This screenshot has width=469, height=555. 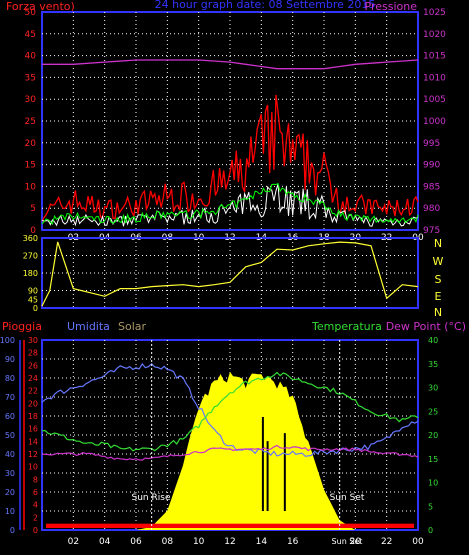 I want to click on wind-tick-label: 30, so click(x=31, y=100).